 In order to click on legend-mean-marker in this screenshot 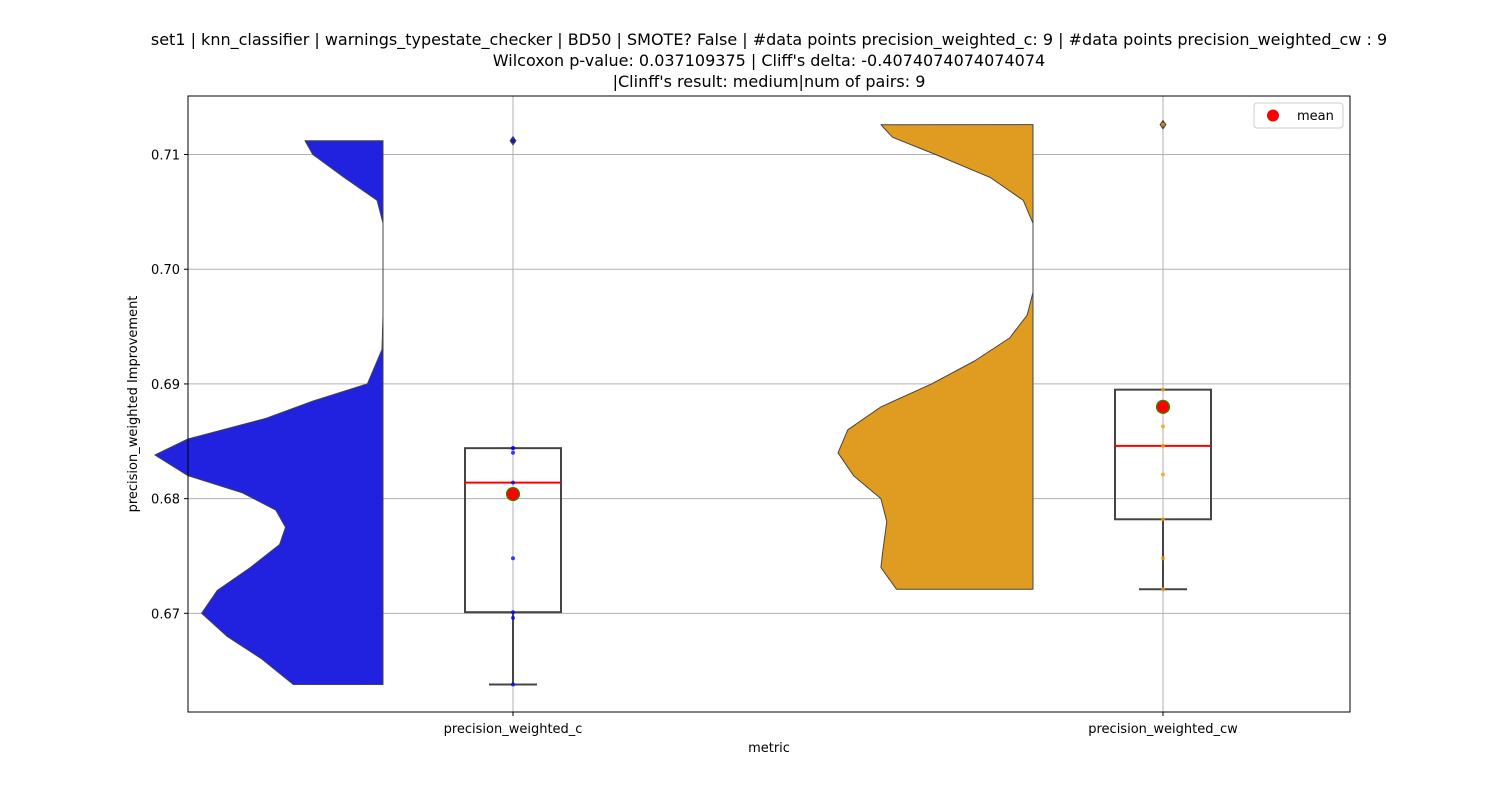, I will do `click(1273, 115)`.